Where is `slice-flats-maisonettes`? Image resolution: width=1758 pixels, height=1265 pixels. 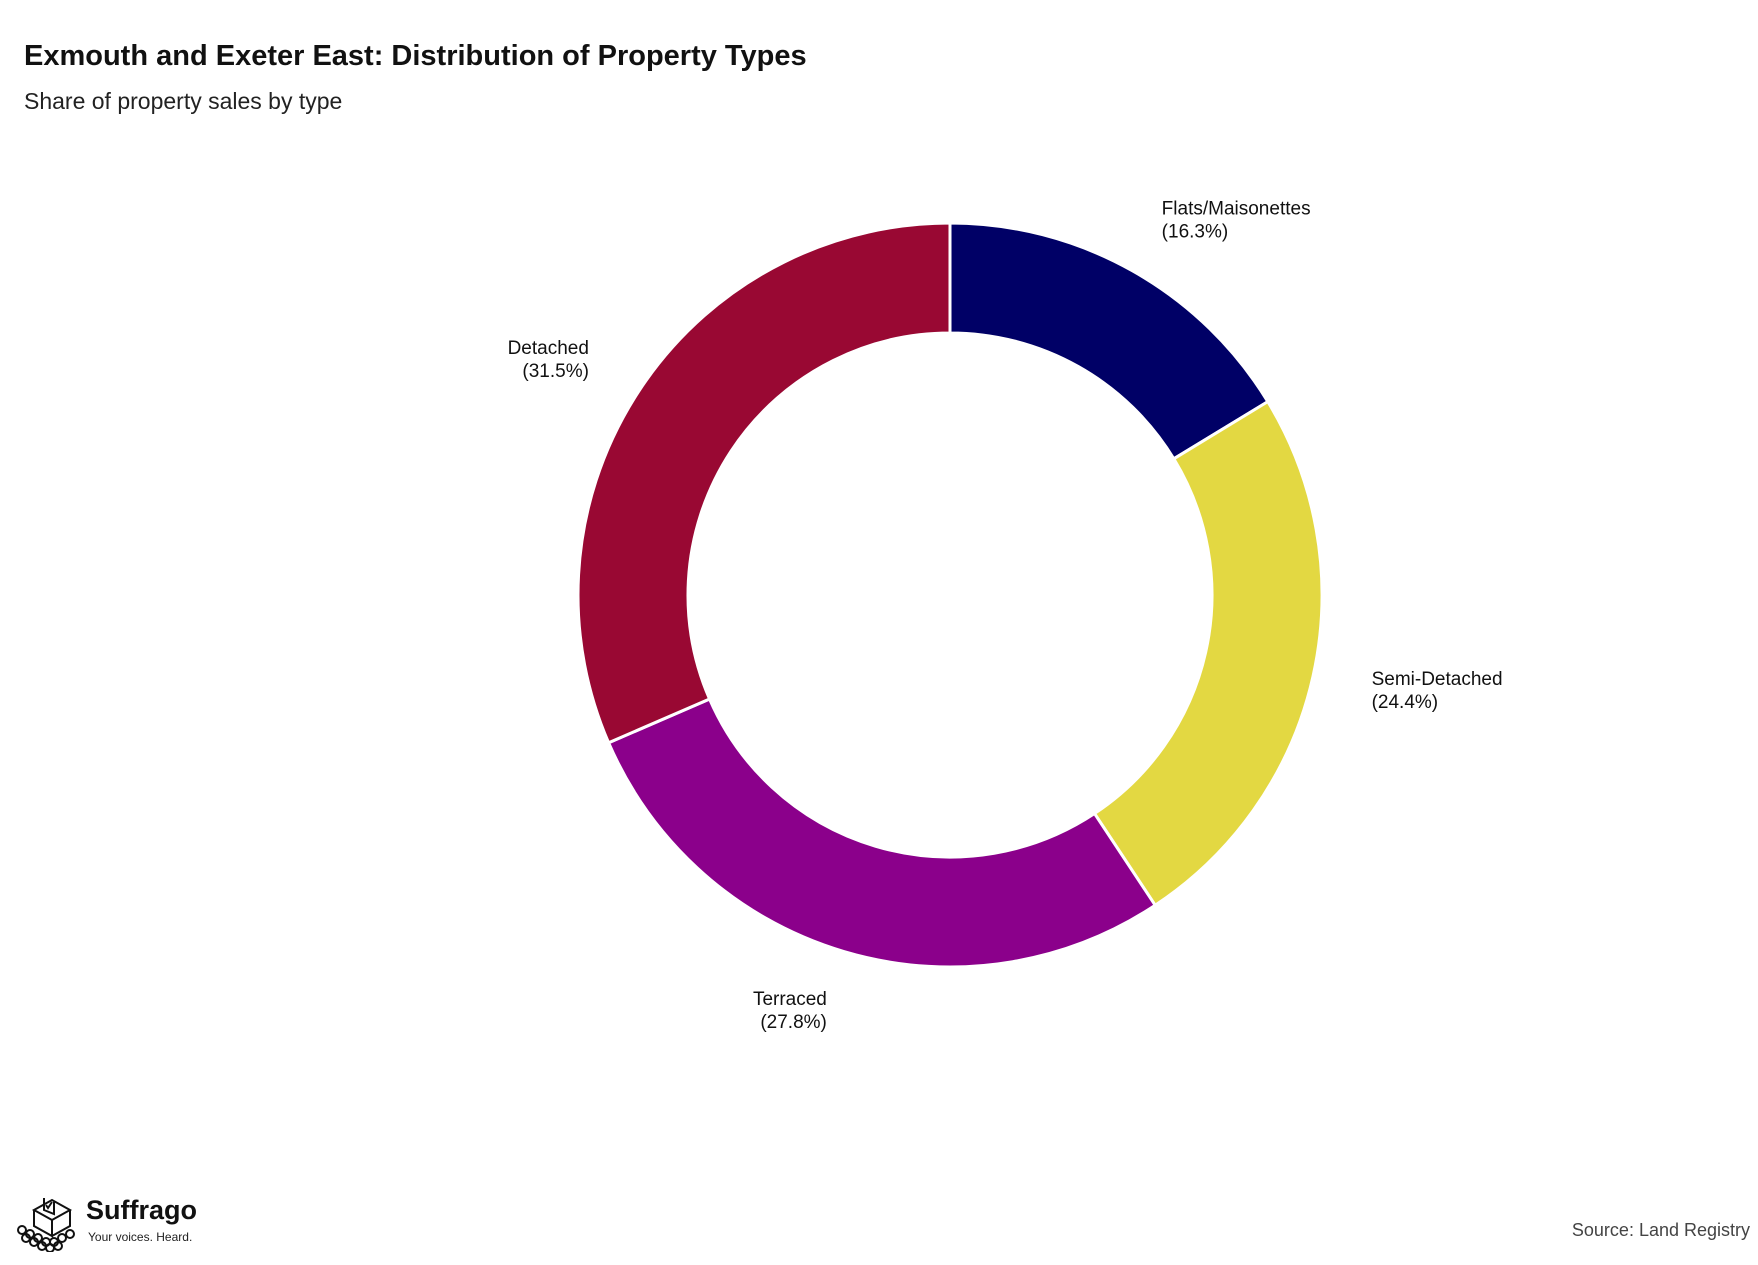 slice-flats-maisonettes is located at coordinates (1109, 341).